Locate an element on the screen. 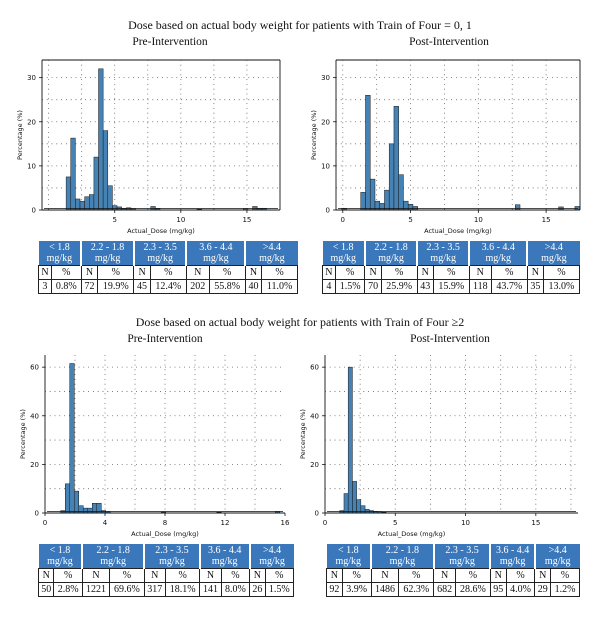 Image resolution: width=600 pixels, height=619 pixels. y-axis-label: Percentage (%) is located at coordinates (20, 135).